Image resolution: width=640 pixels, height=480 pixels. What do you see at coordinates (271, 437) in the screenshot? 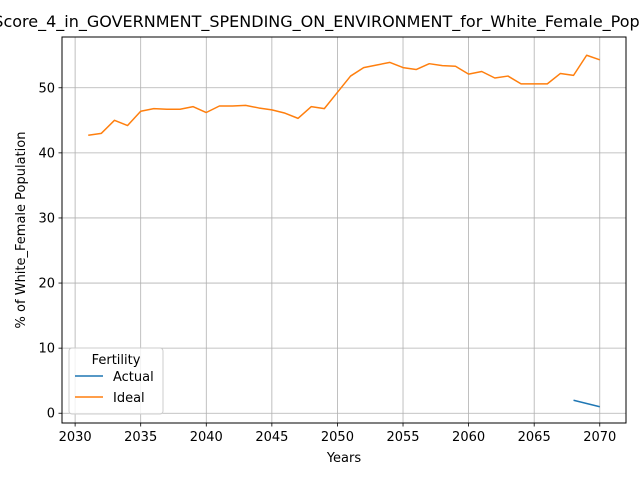
I see `x-tick-label: 2045` at bounding box center [271, 437].